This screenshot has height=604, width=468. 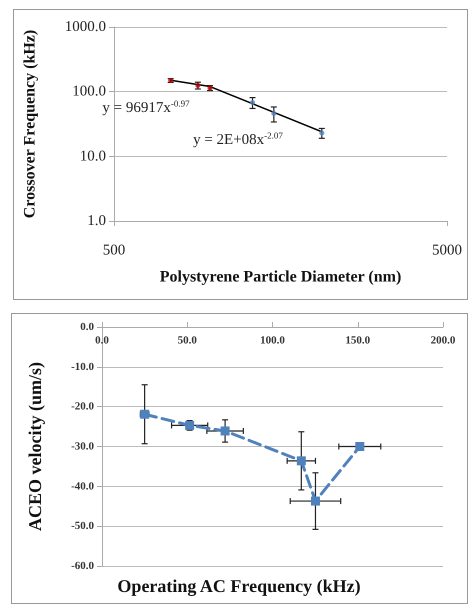 I want to click on x-axis-title: Polystyrene Particle Diameter (nm), so click(x=281, y=277).